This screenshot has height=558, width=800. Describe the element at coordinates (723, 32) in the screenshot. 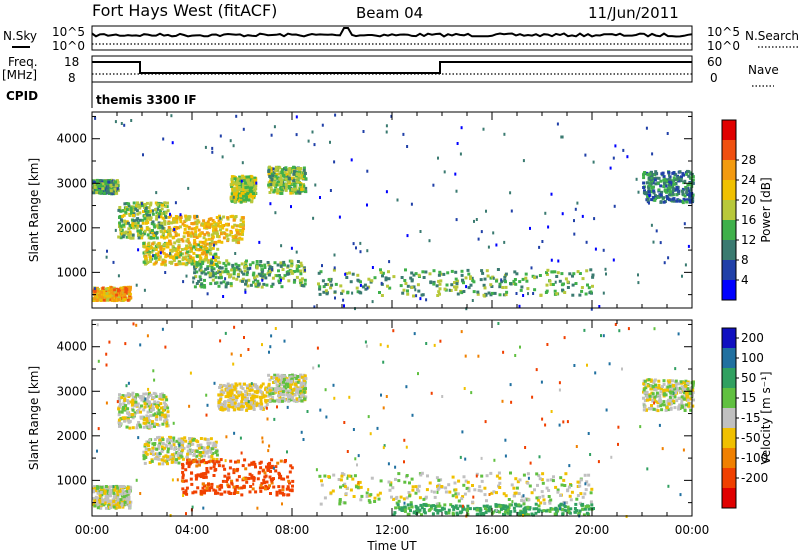

I see `nsearch-tick-top: 10^5` at that location.